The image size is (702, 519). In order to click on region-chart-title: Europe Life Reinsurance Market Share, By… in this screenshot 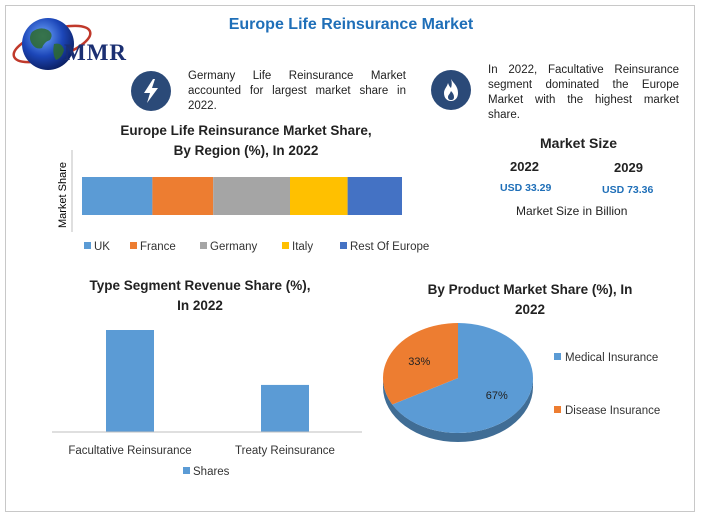, I will do `click(246, 141)`.